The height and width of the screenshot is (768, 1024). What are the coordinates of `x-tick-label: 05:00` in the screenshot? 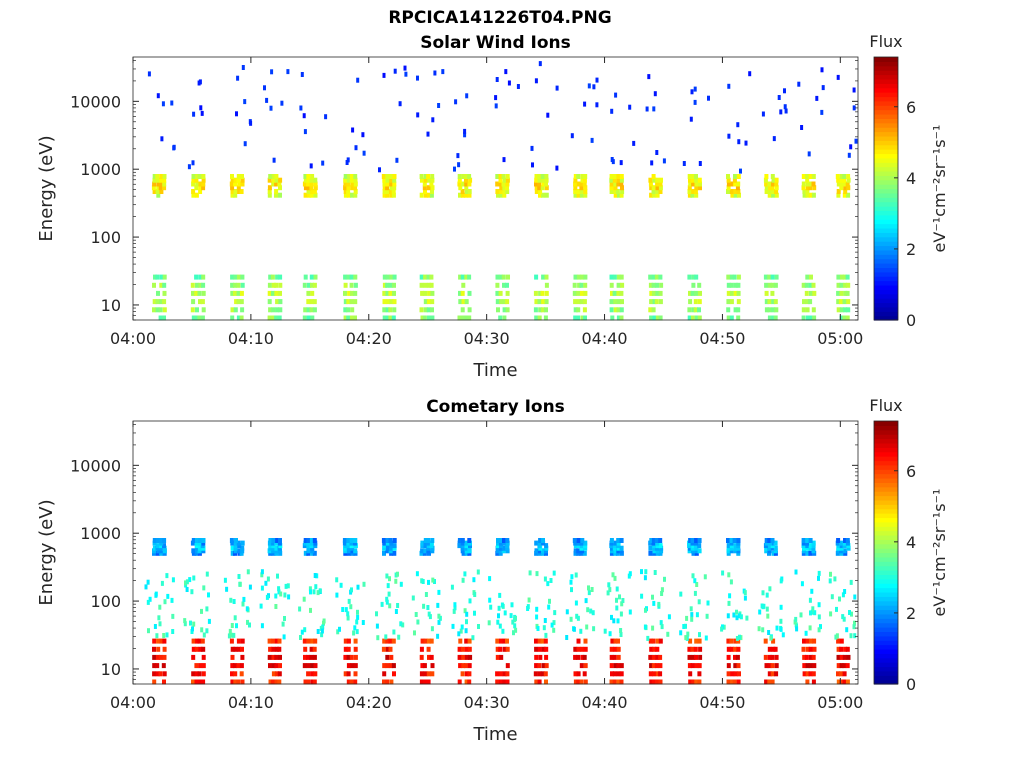 It's located at (840, 338).